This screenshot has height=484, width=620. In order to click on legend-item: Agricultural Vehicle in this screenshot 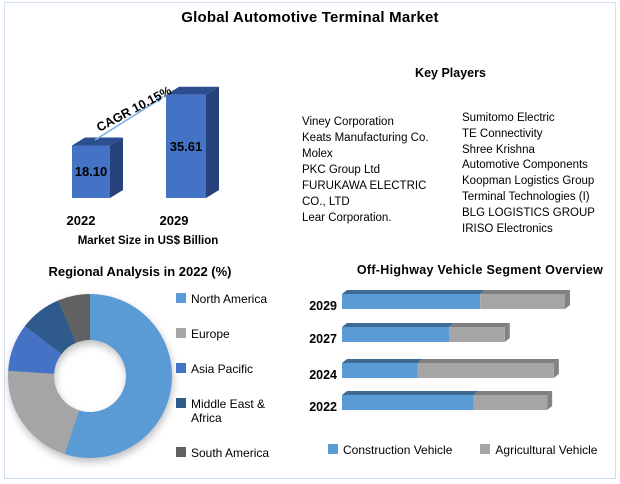, I will do `click(538, 450)`.